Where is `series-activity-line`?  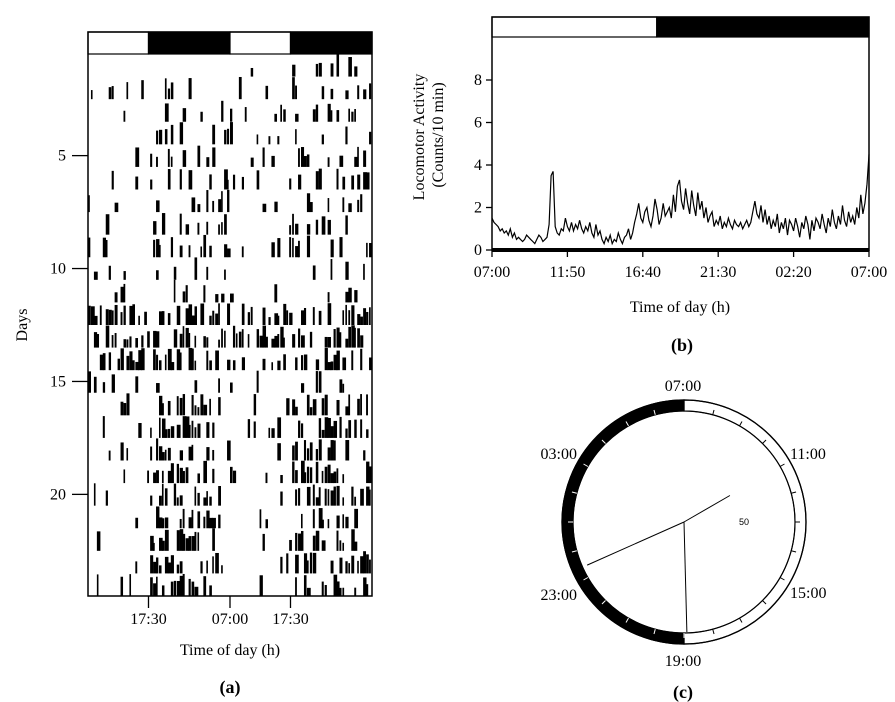 series-activity-line is located at coordinates (680, 200).